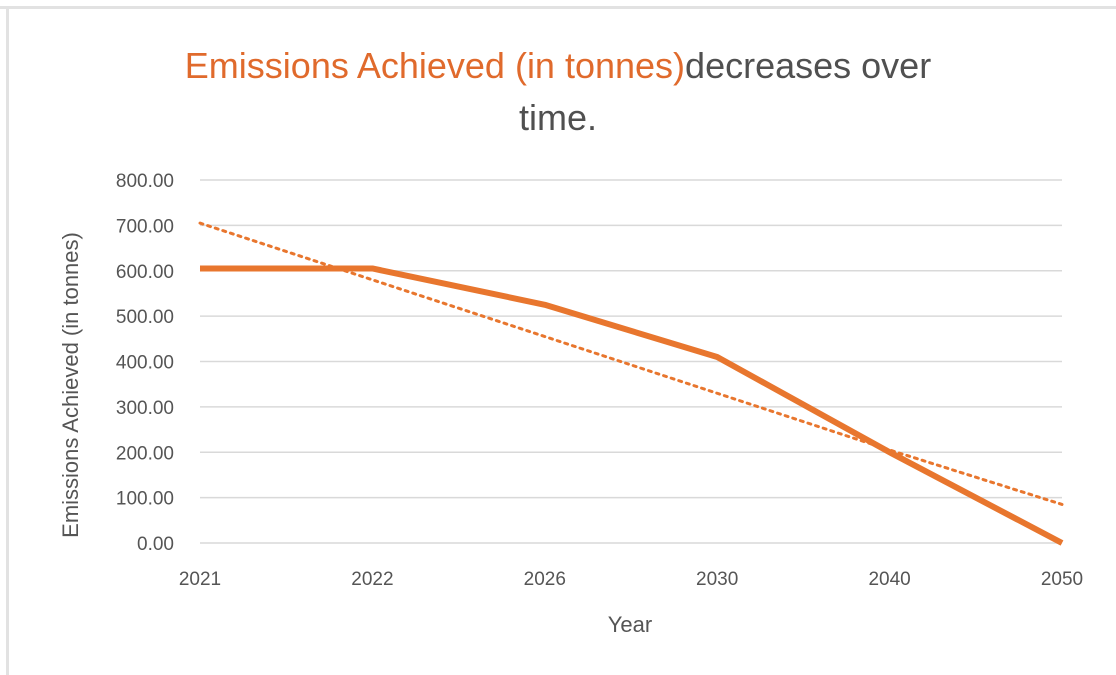 This screenshot has width=1116, height=675. Describe the element at coordinates (145, 272) in the screenshot. I see `y-tick-label: 600.00` at that location.